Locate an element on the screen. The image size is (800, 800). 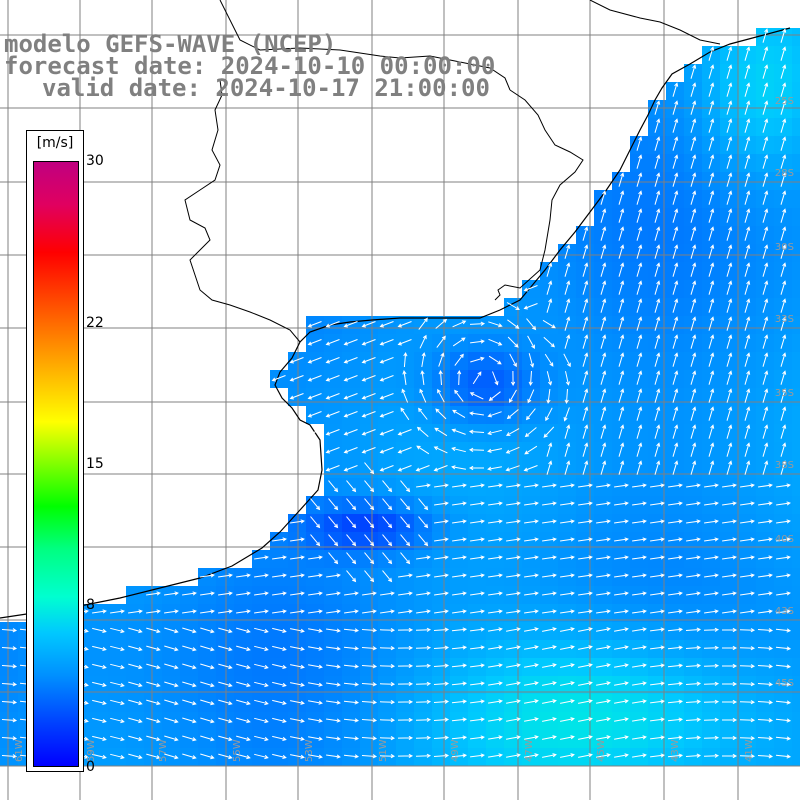
longitude-label: 49W is located at coordinates (455, 750).